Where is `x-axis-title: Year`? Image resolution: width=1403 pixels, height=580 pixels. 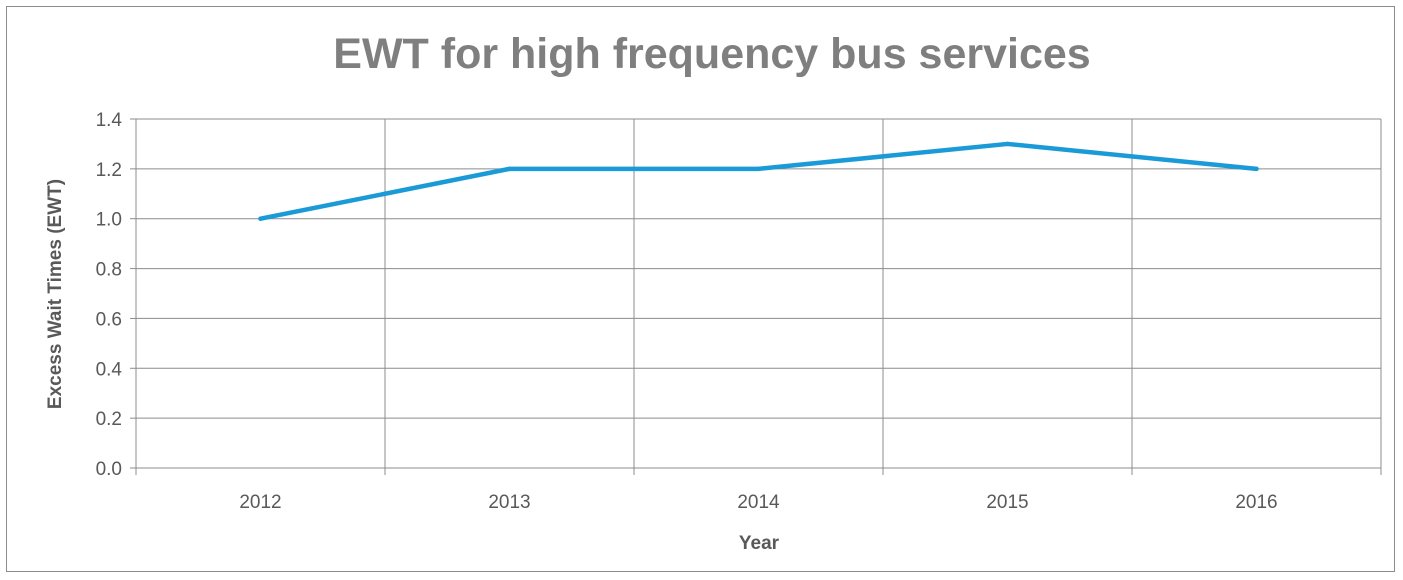
x-axis-title: Year is located at coordinates (759, 543).